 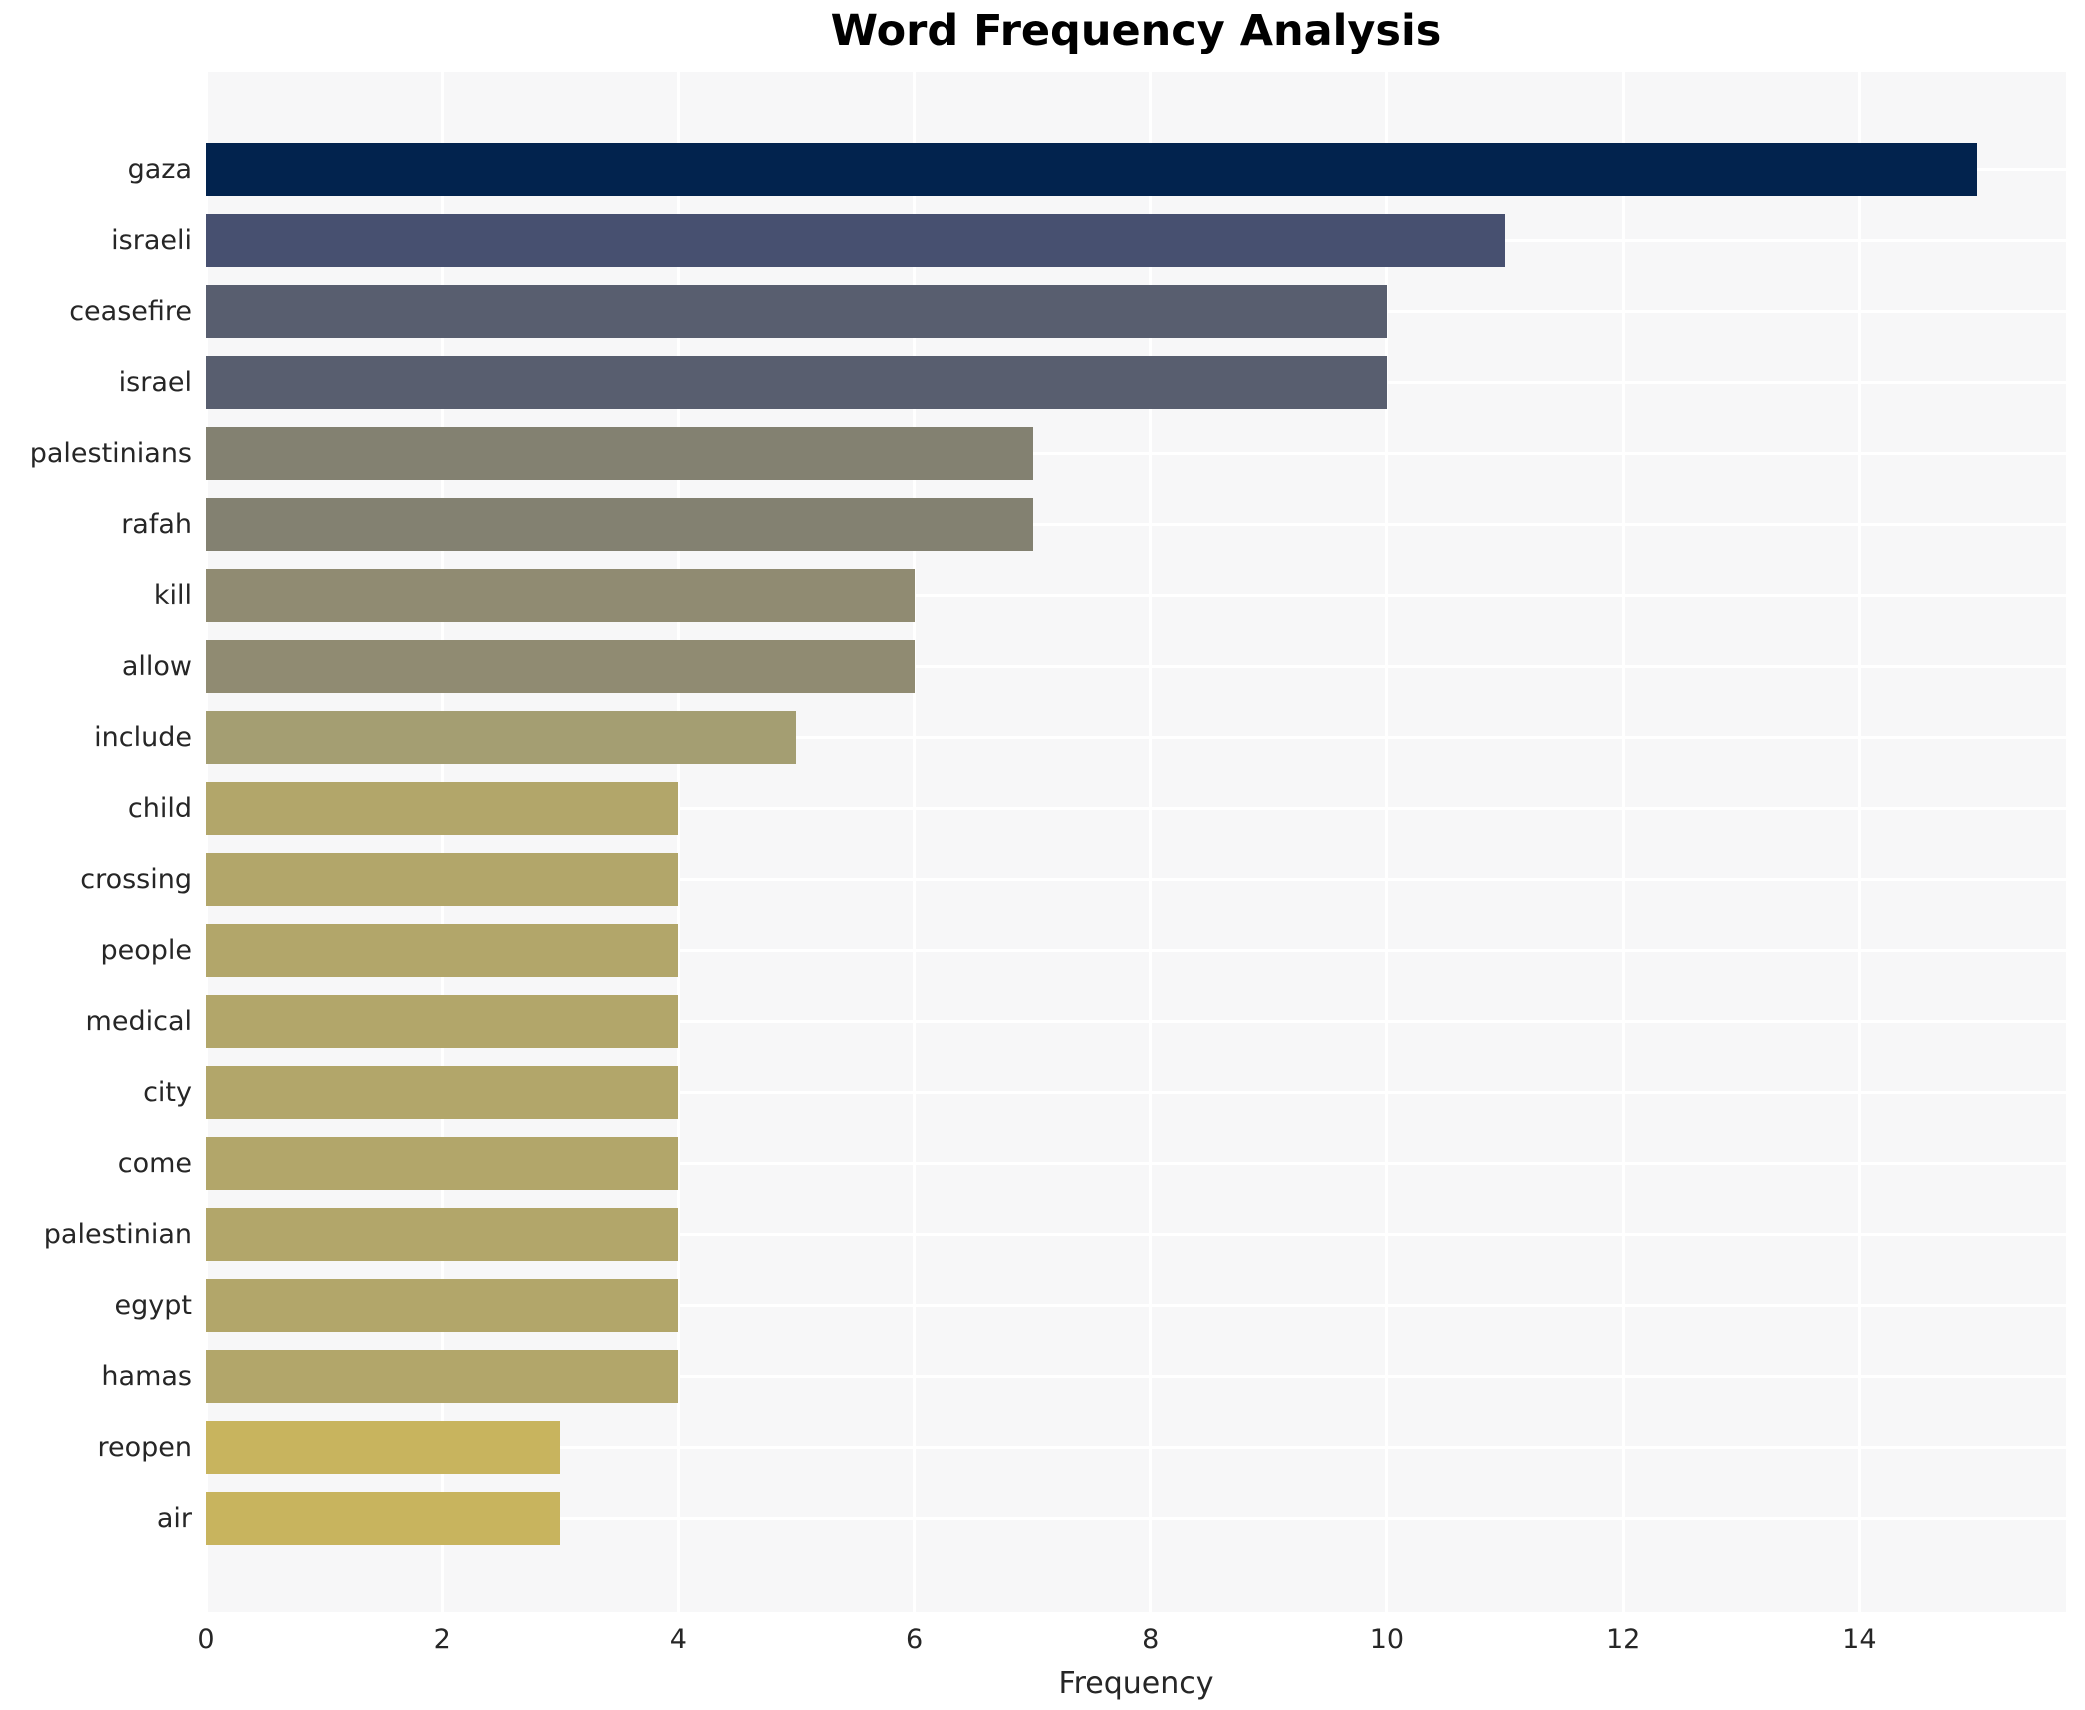 I want to click on y-tick-label-ceasefire: ceasefire, so click(x=130, y=311).